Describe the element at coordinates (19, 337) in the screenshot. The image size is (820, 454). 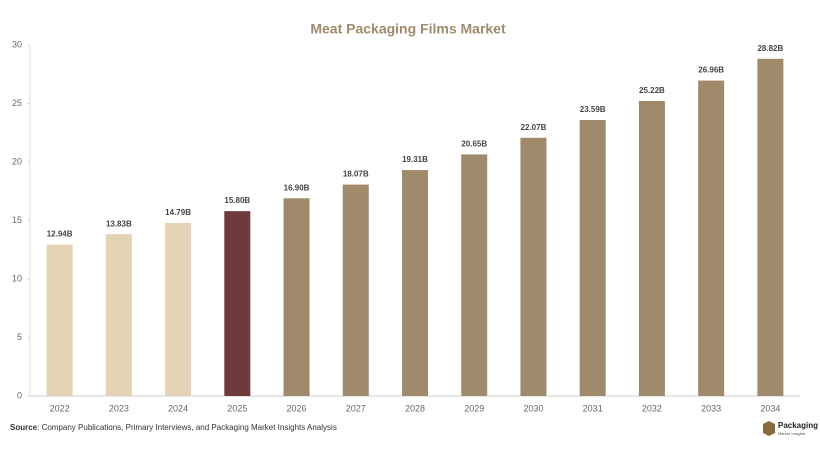
I see `y-tick-label: 5` at that location.